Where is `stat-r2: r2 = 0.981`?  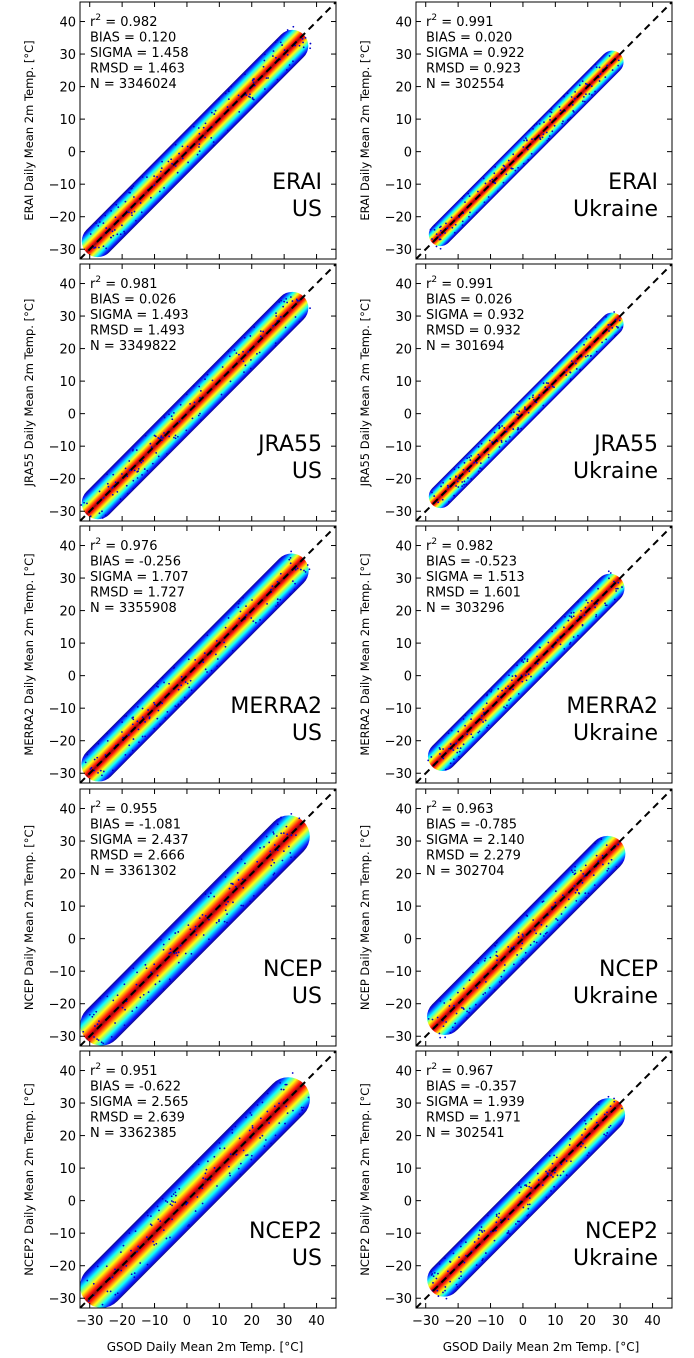 stat-r2: r2 = 0.981 is located at coordinates (123, 283).